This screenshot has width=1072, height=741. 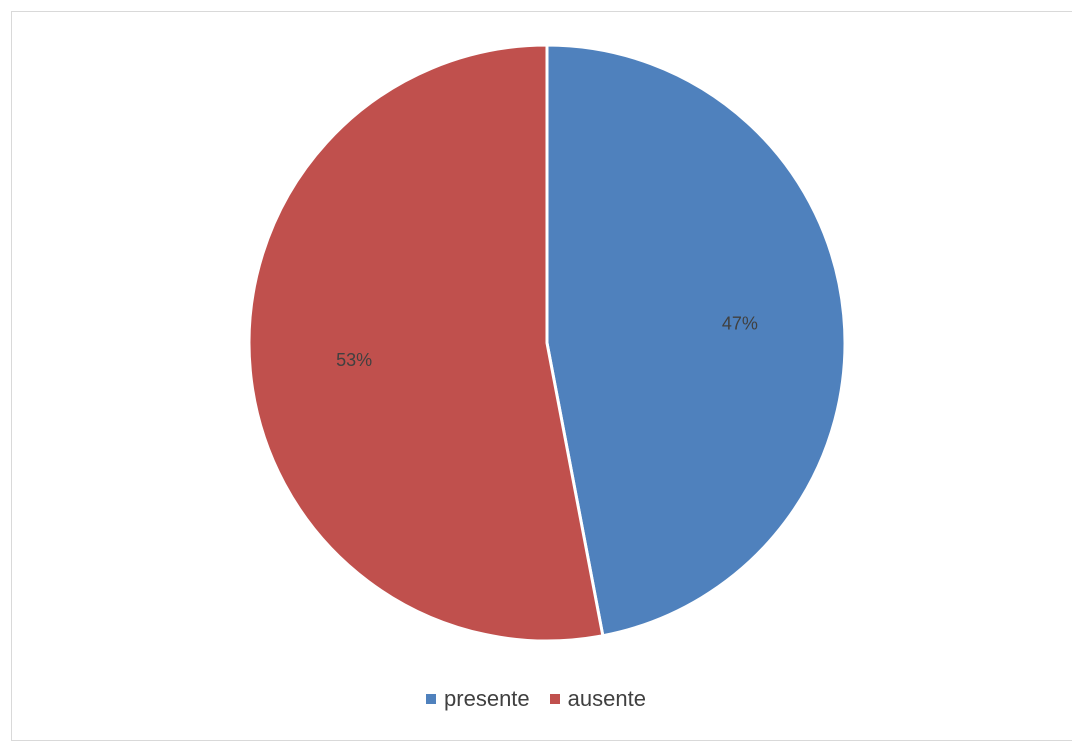 What do you see at coordinates (606, 698) in the screenshot?
I see `legend-label-ausente: ausente` at bounding box center [606, 698].